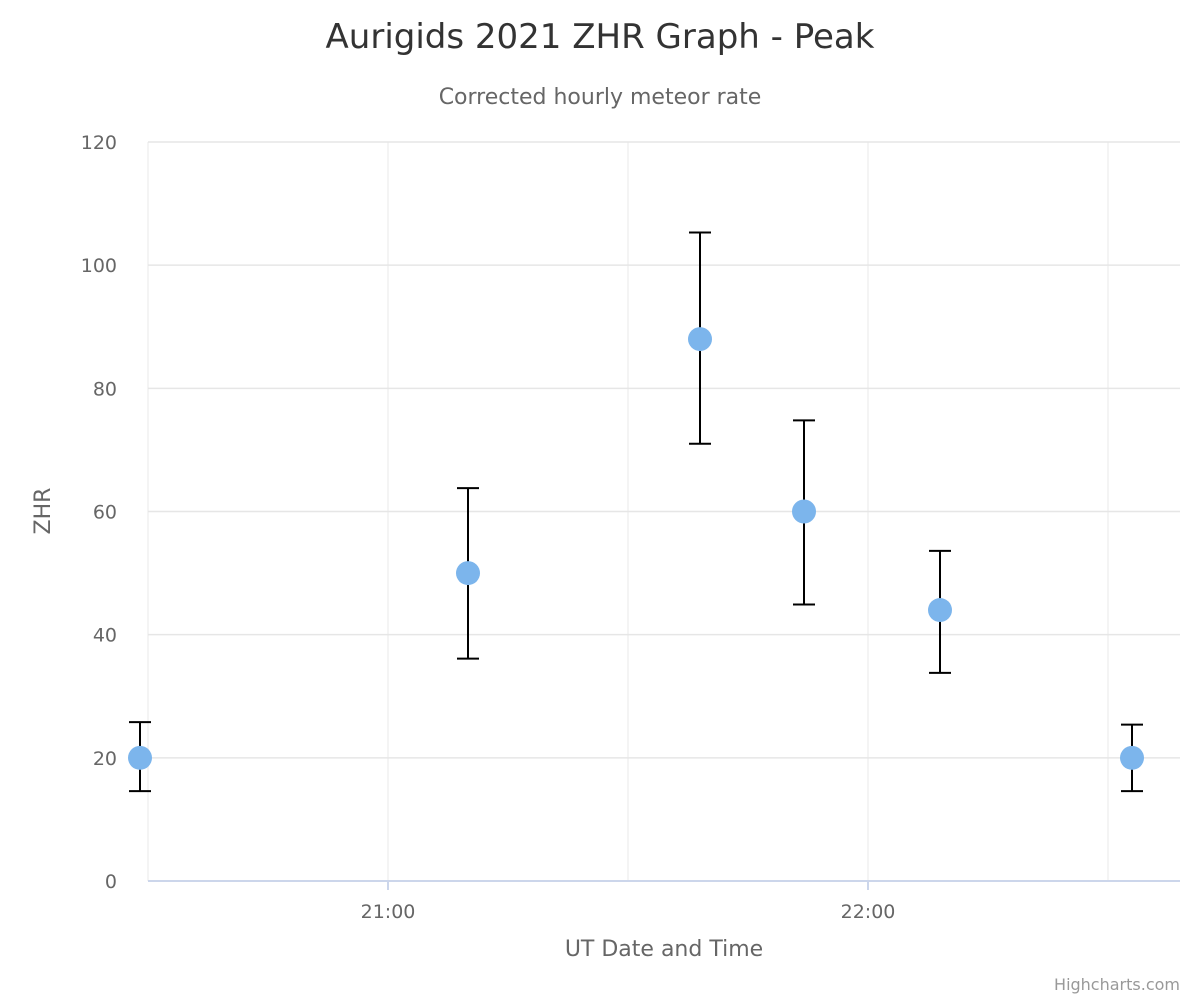 The width and height of the screenshot is (1200, 1000). Describe the element at coordinates (105, 759) in the screenshot. I see `y-tick-label: 20` at that location.